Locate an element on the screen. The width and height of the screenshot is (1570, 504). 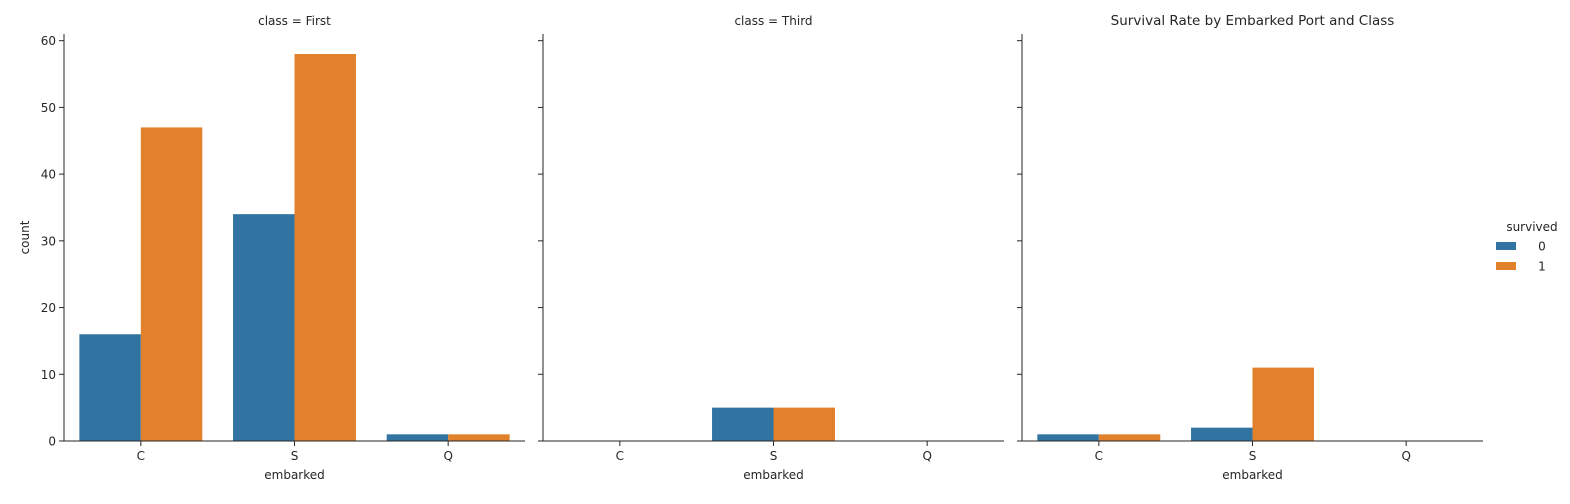
bar-class-thirdsurvived-0-S is located at coordinates (743, 424).